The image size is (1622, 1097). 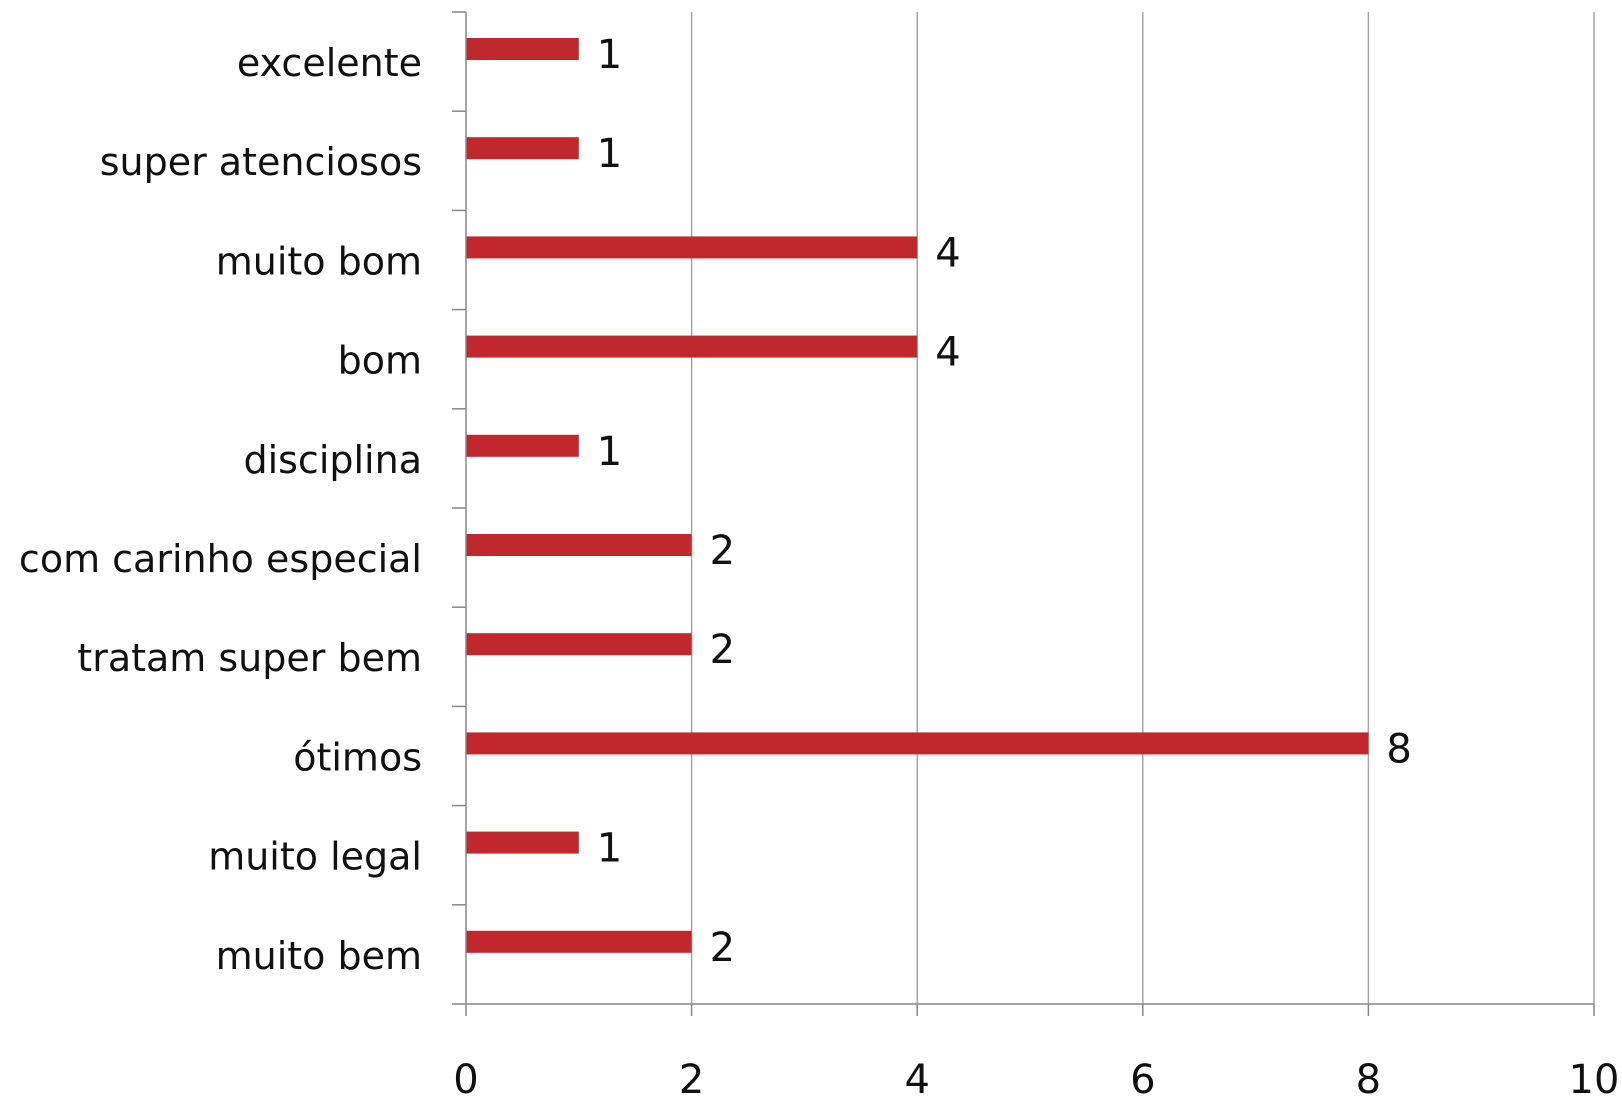 What do you see at coordinates (332, 460) in the screenshot?
I see `category-label: disciplina` at bounding box center [332, 460].